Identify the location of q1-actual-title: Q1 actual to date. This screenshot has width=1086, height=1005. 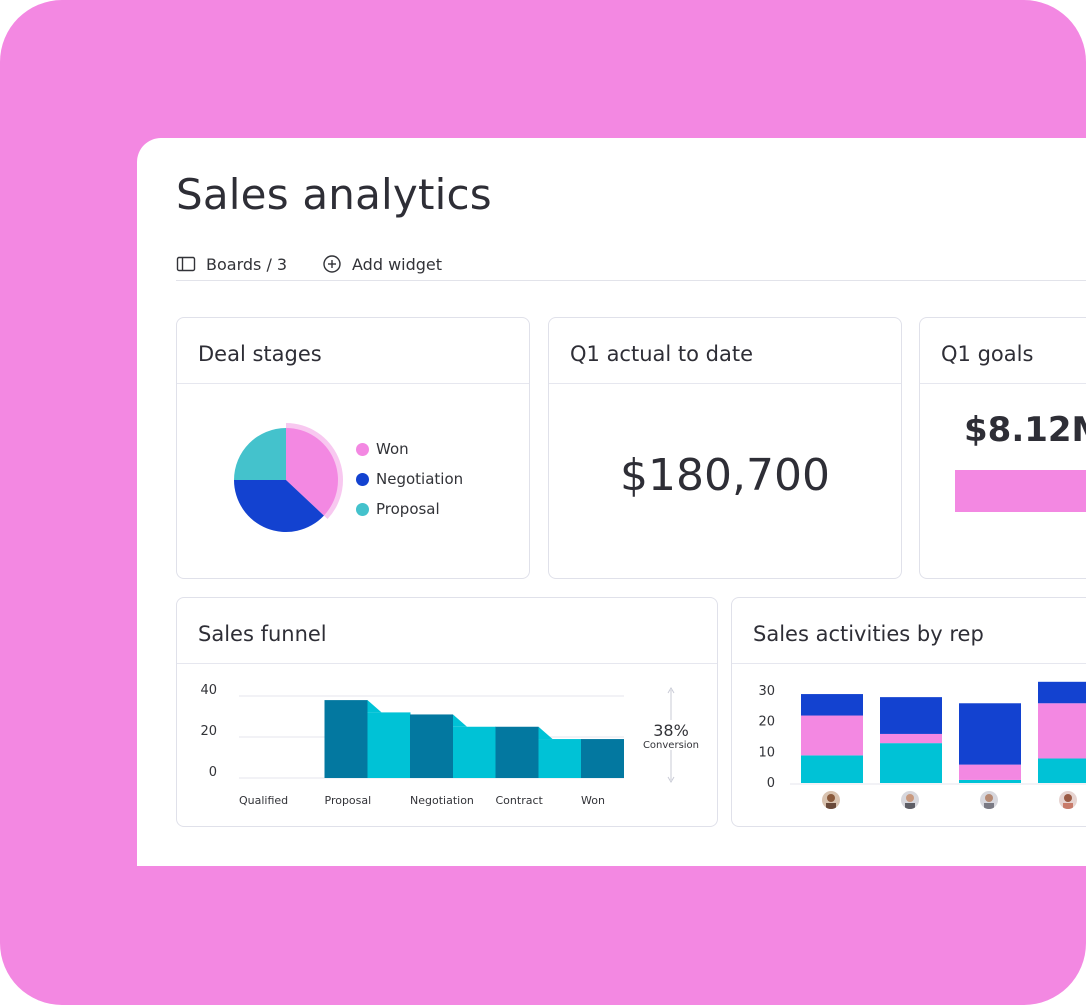
(662, 354).